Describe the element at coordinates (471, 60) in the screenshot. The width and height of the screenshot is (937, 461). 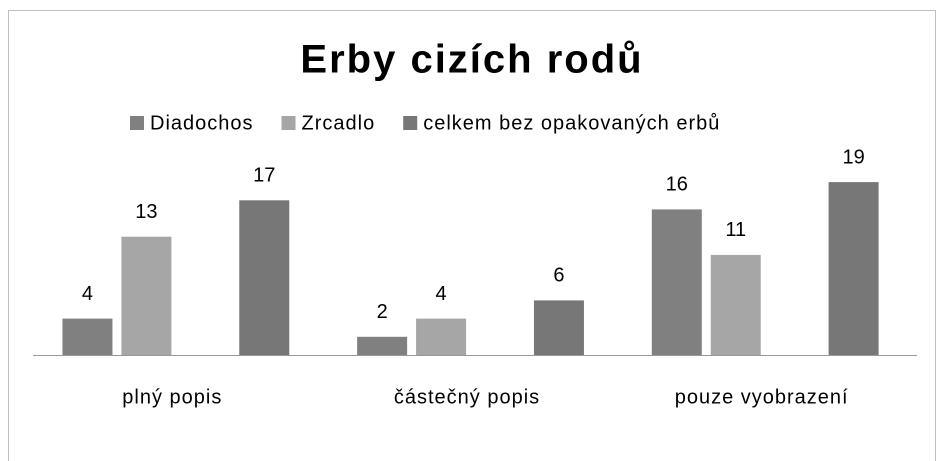
I see `chart-title: Erby cizích rodů` at that location.